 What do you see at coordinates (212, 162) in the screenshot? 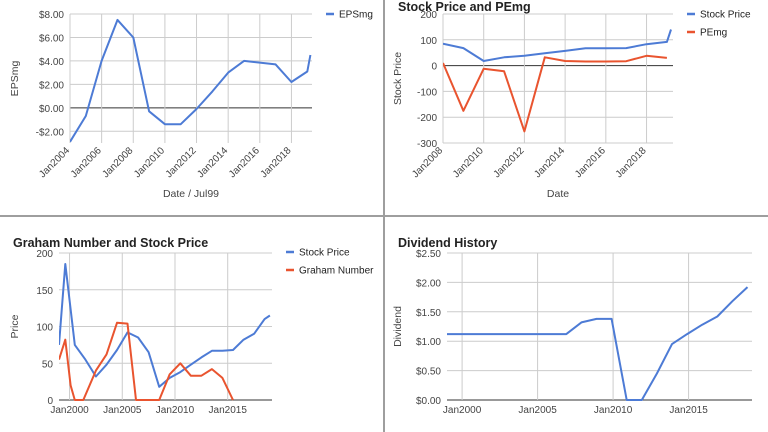
I see `chart0-x-tick-label: Jan2014` at bounding box center [212, 162].